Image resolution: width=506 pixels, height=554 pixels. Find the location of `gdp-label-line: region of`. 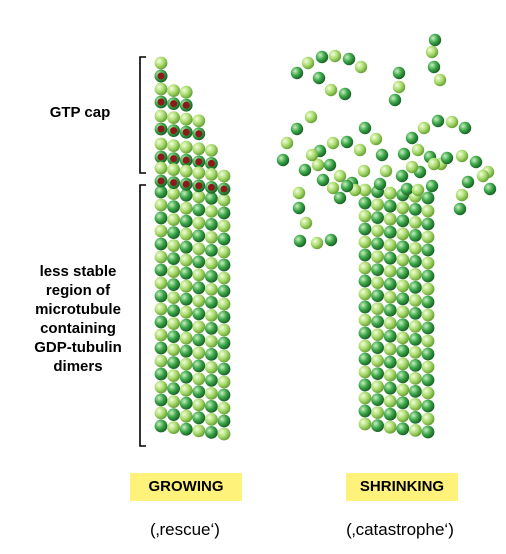

gdp-label-line: region of is located at coordinates (78, 290).